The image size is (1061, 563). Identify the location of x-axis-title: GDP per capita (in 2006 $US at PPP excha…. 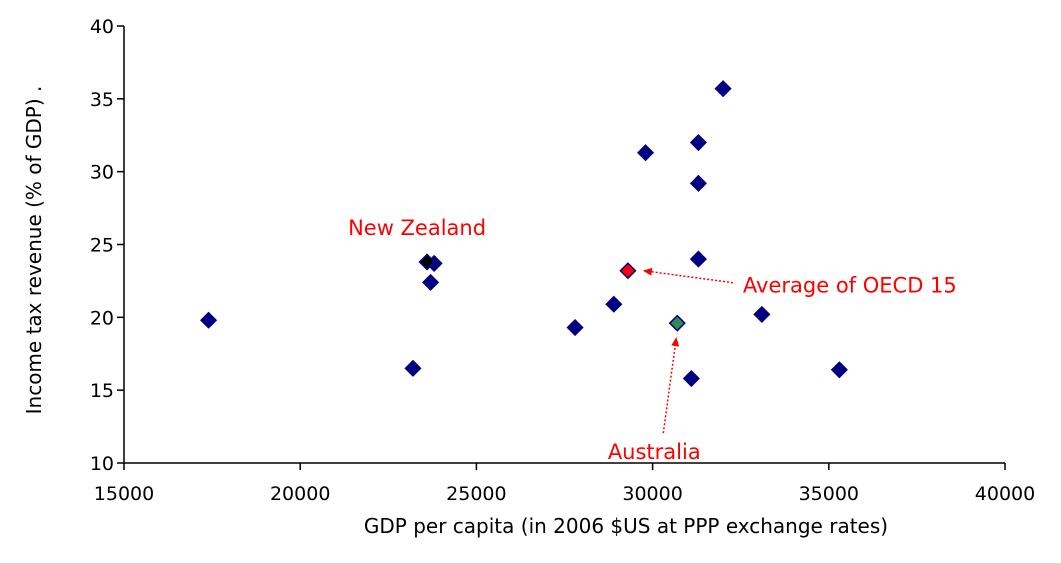
(626, 526).